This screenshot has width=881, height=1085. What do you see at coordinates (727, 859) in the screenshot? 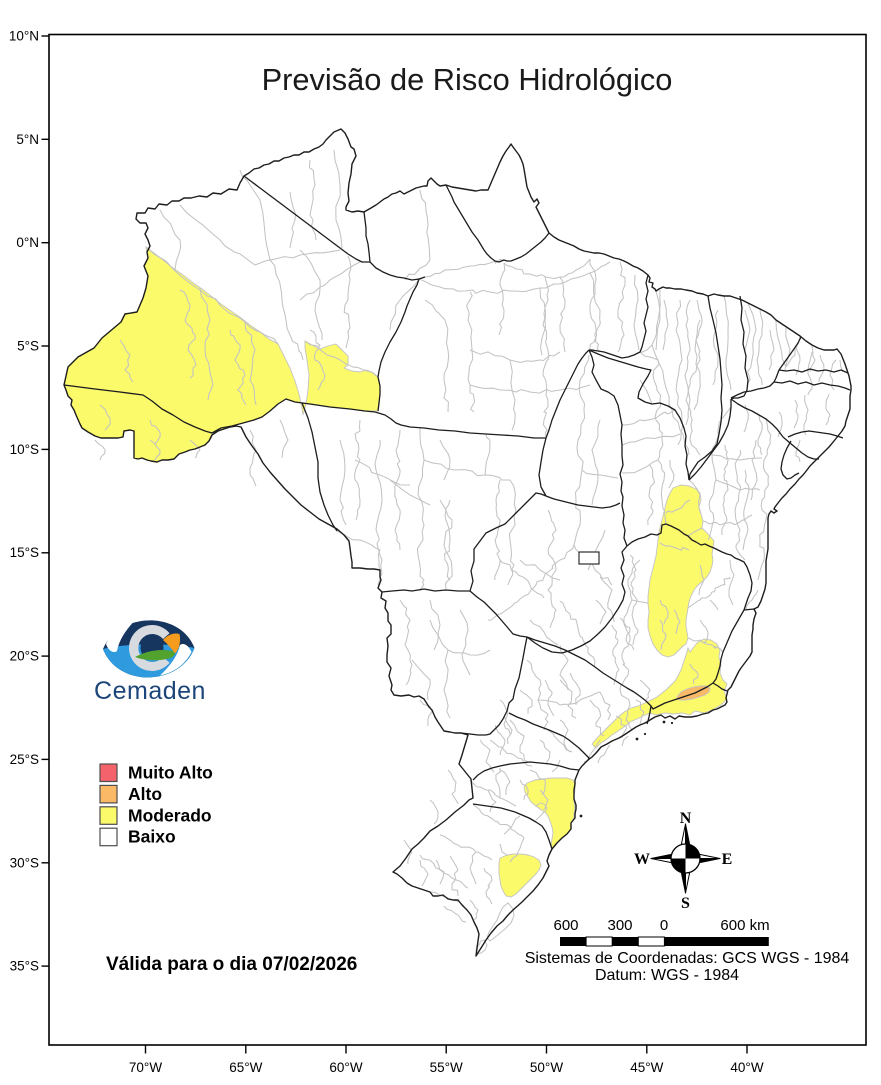
I see `svg-text: E` at bounding box center [727, 859].